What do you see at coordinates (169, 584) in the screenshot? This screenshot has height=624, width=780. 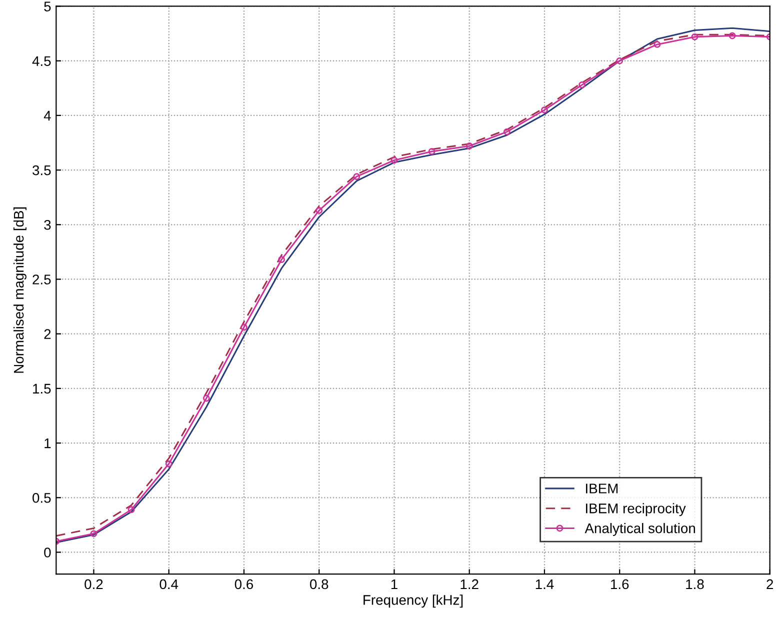 I see `x-tick-label: 0.4` at bounding box center [169, 584].